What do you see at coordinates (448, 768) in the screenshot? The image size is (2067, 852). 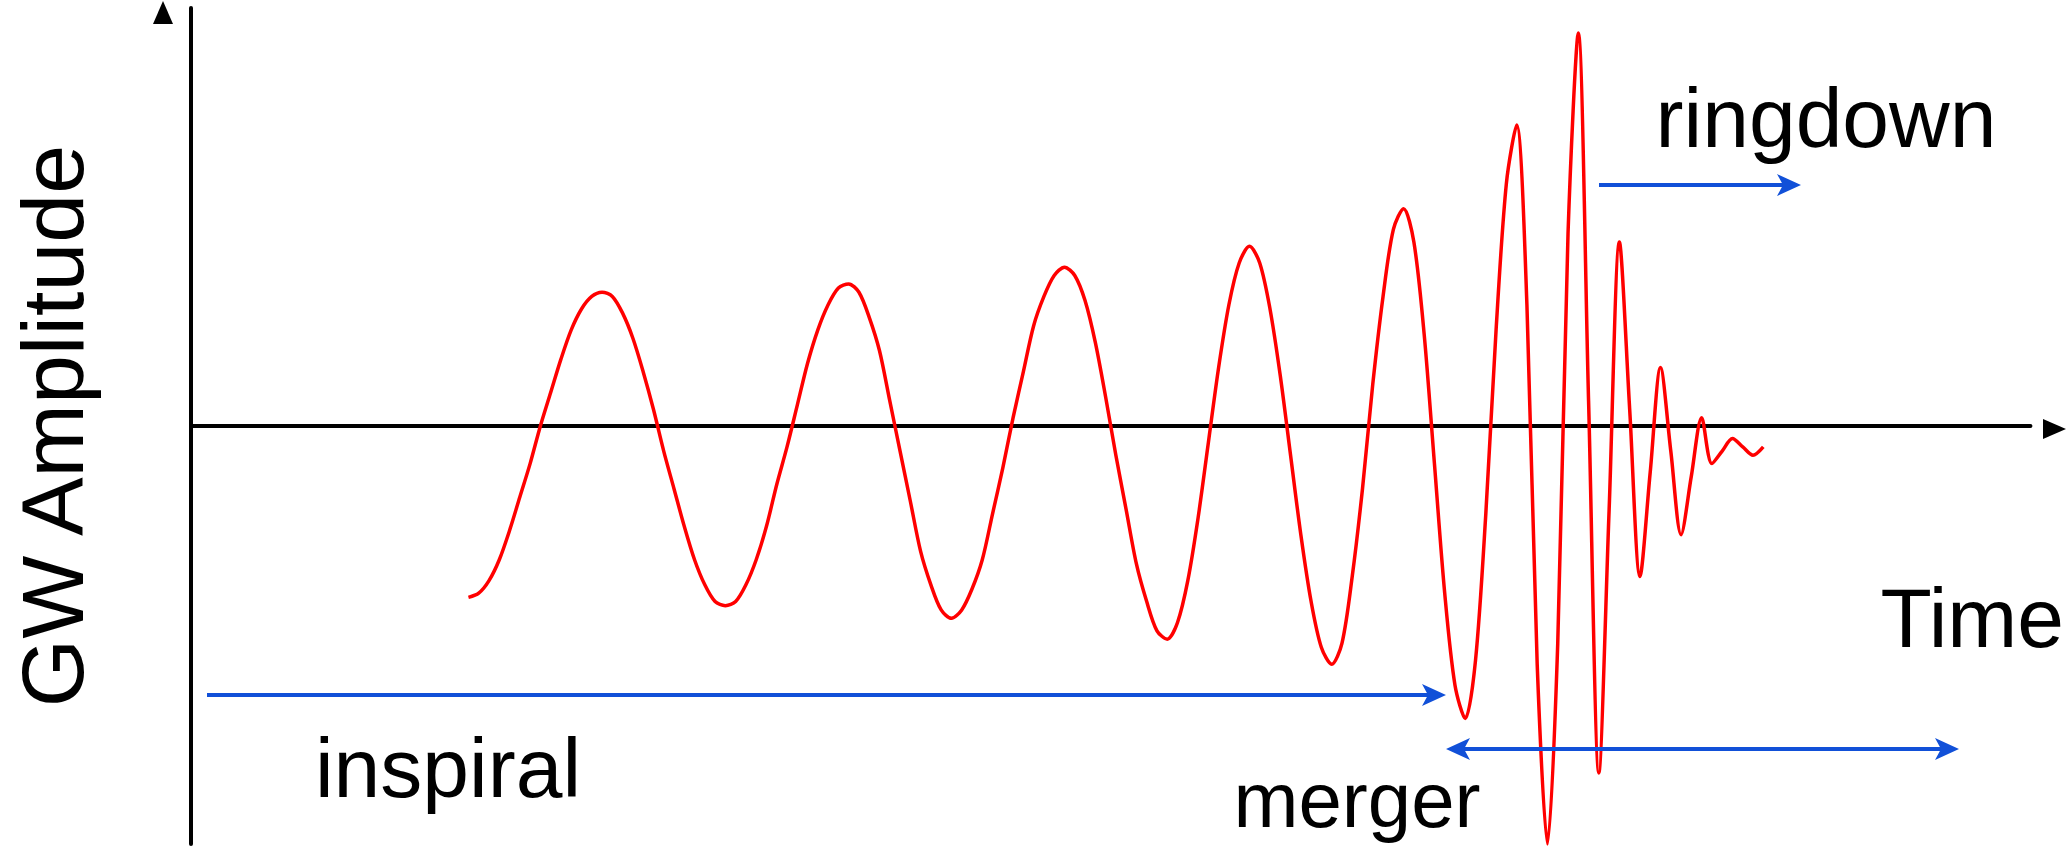 I see `annotation: inspiral` at bounding box center [448, 768].